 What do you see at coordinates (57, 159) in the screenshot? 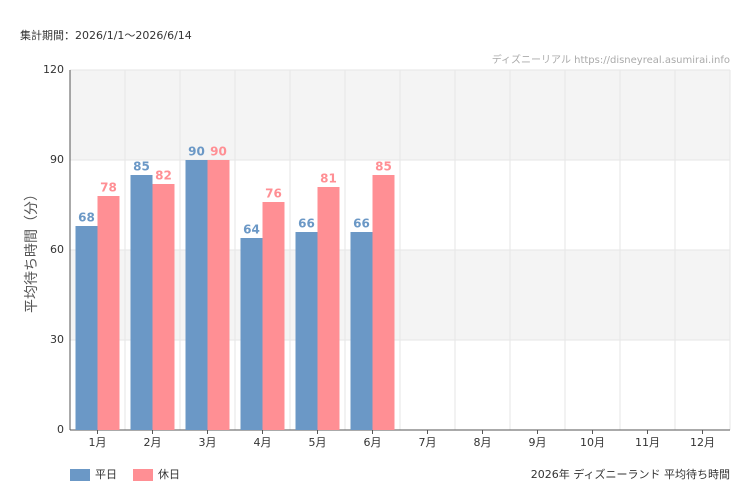
I see `y-tick-label: 90` at bounding box center [57, 159].